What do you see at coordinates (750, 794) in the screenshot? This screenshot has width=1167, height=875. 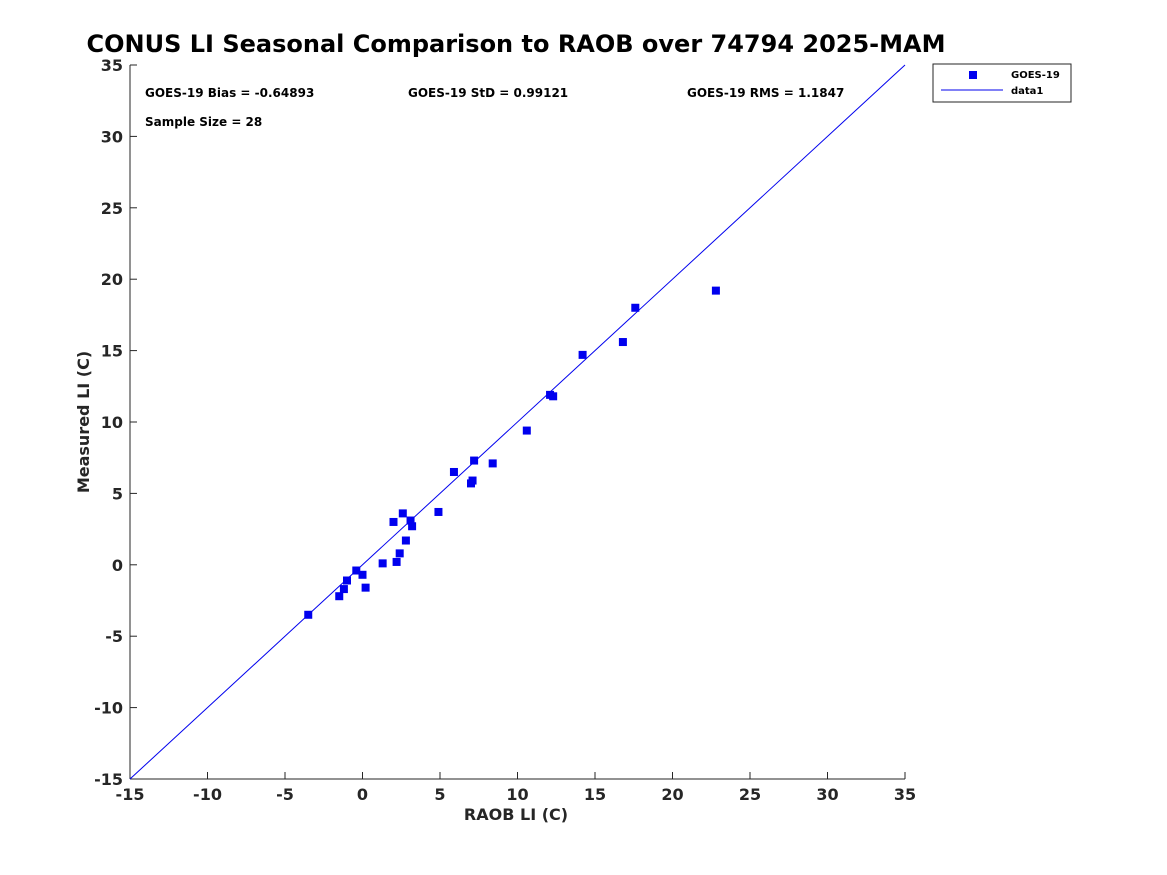 I see `x-tick-label: 25` at bounding box center [750, 794].